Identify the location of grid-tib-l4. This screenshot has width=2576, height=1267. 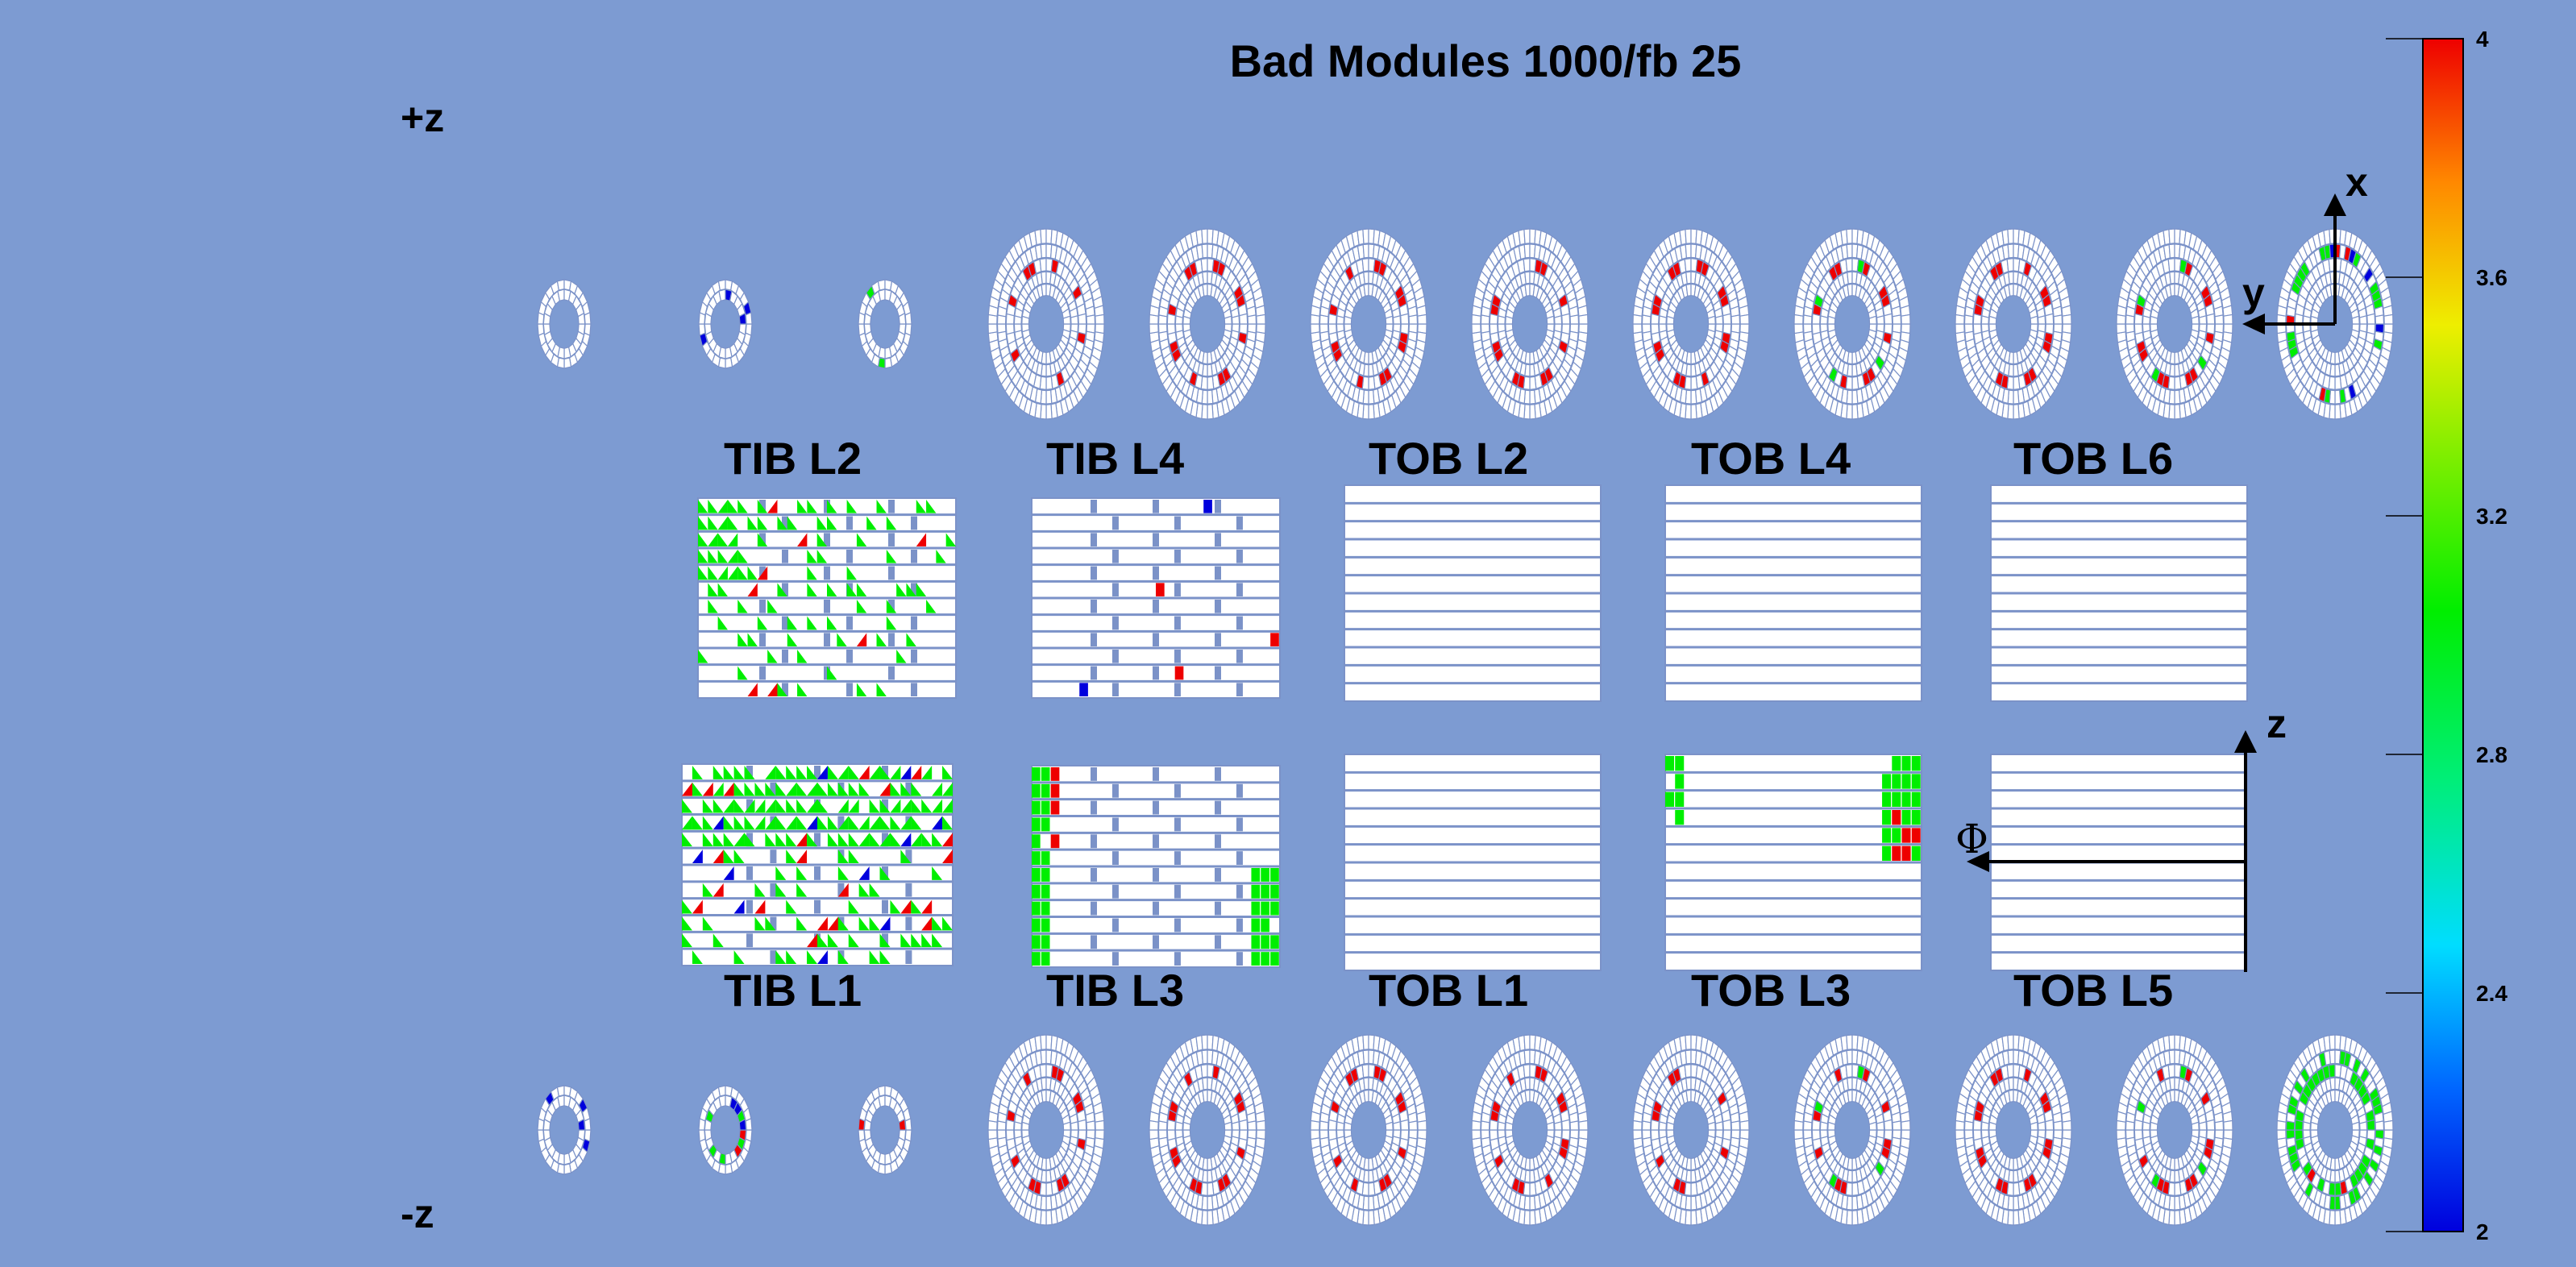
(1156, 598).